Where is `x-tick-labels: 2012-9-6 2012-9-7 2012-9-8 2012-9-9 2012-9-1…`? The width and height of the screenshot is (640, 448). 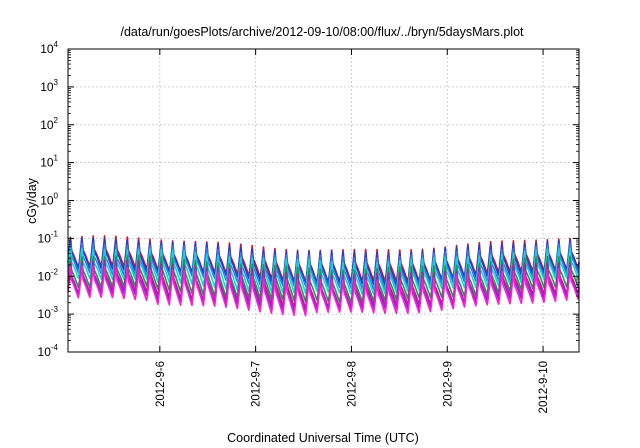 x-tick-labels: 2012-9-6 2012-9-7 2012-9-8 2012-9-9 2012-9-1… is located at coordinates (352, 387).